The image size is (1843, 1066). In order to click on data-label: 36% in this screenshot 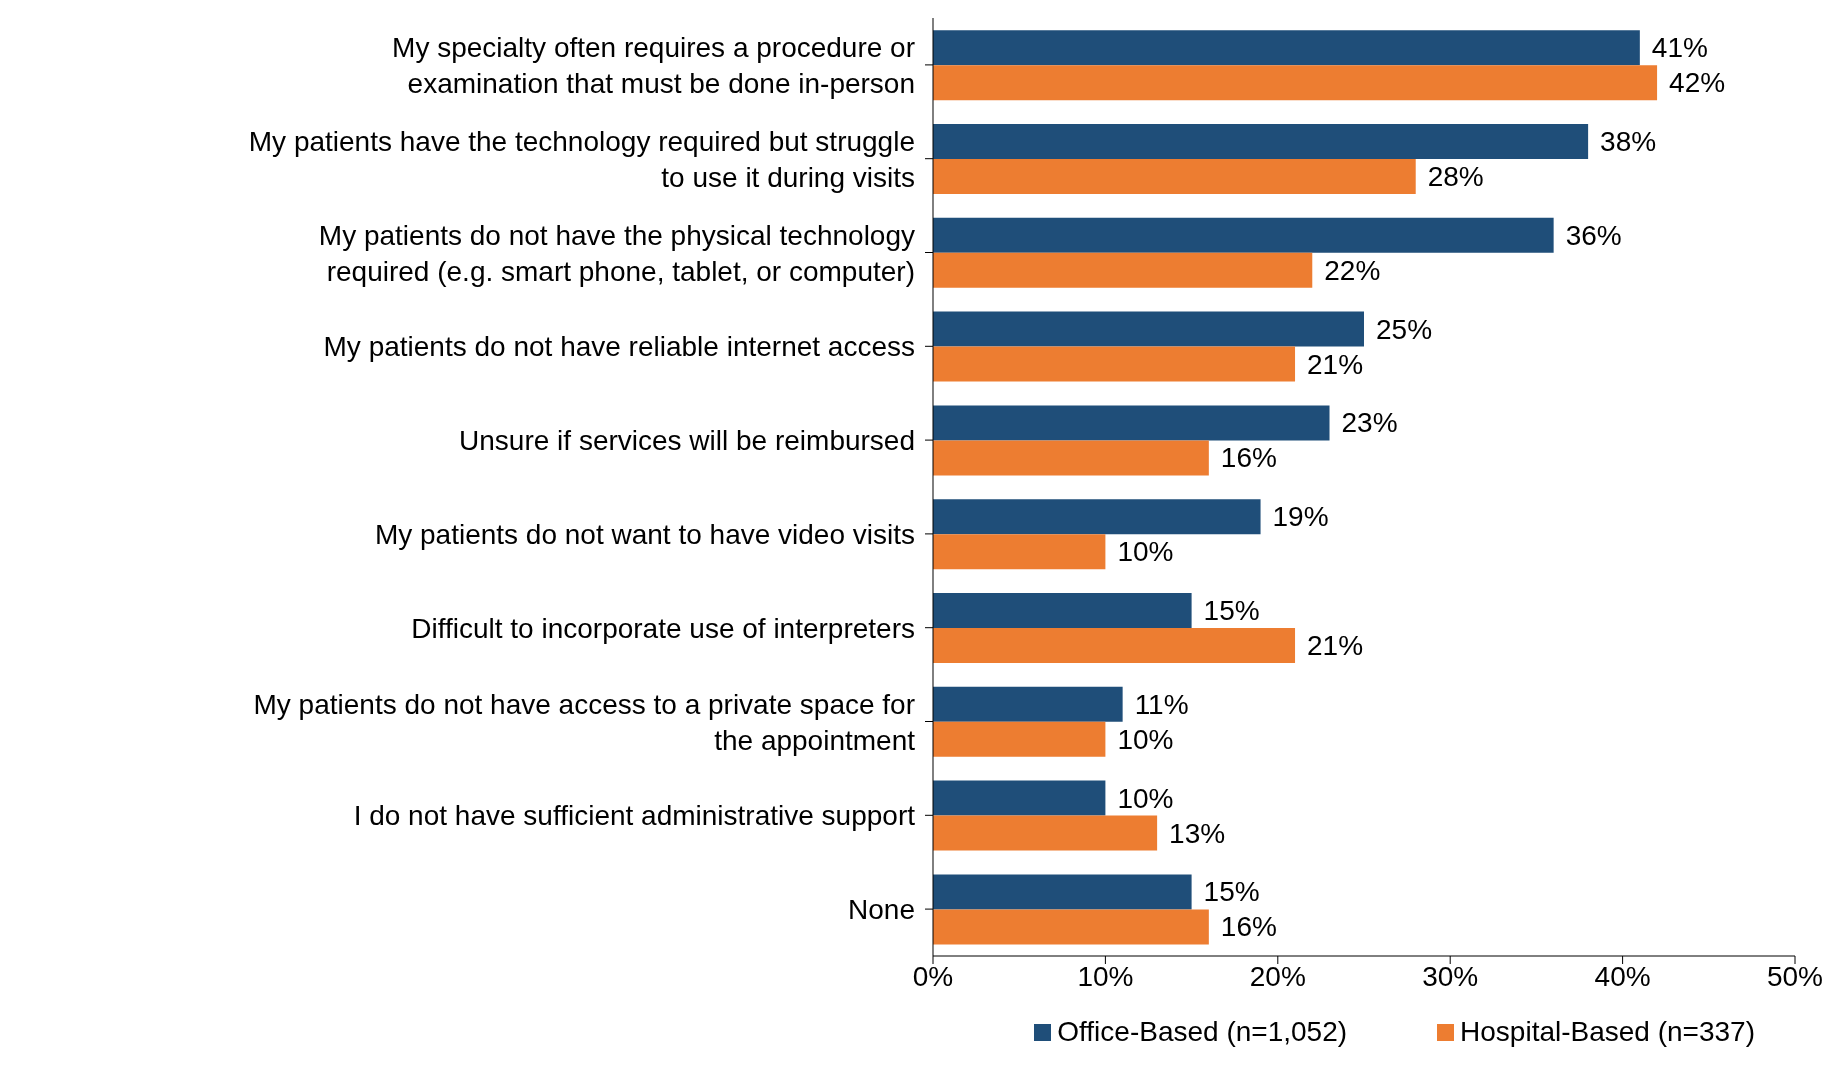, I will do `click(1593, 235)`.